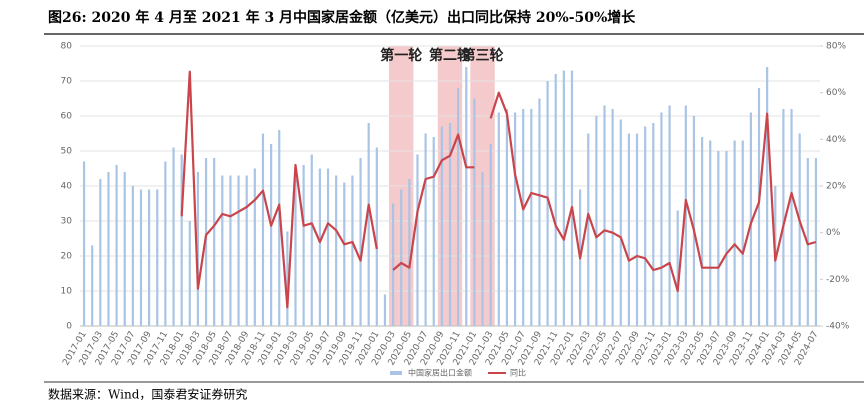  What do you see at coordinates (396, 373) in the screenshot?
I see `legend-swatch` at bounding box center [396, 373].